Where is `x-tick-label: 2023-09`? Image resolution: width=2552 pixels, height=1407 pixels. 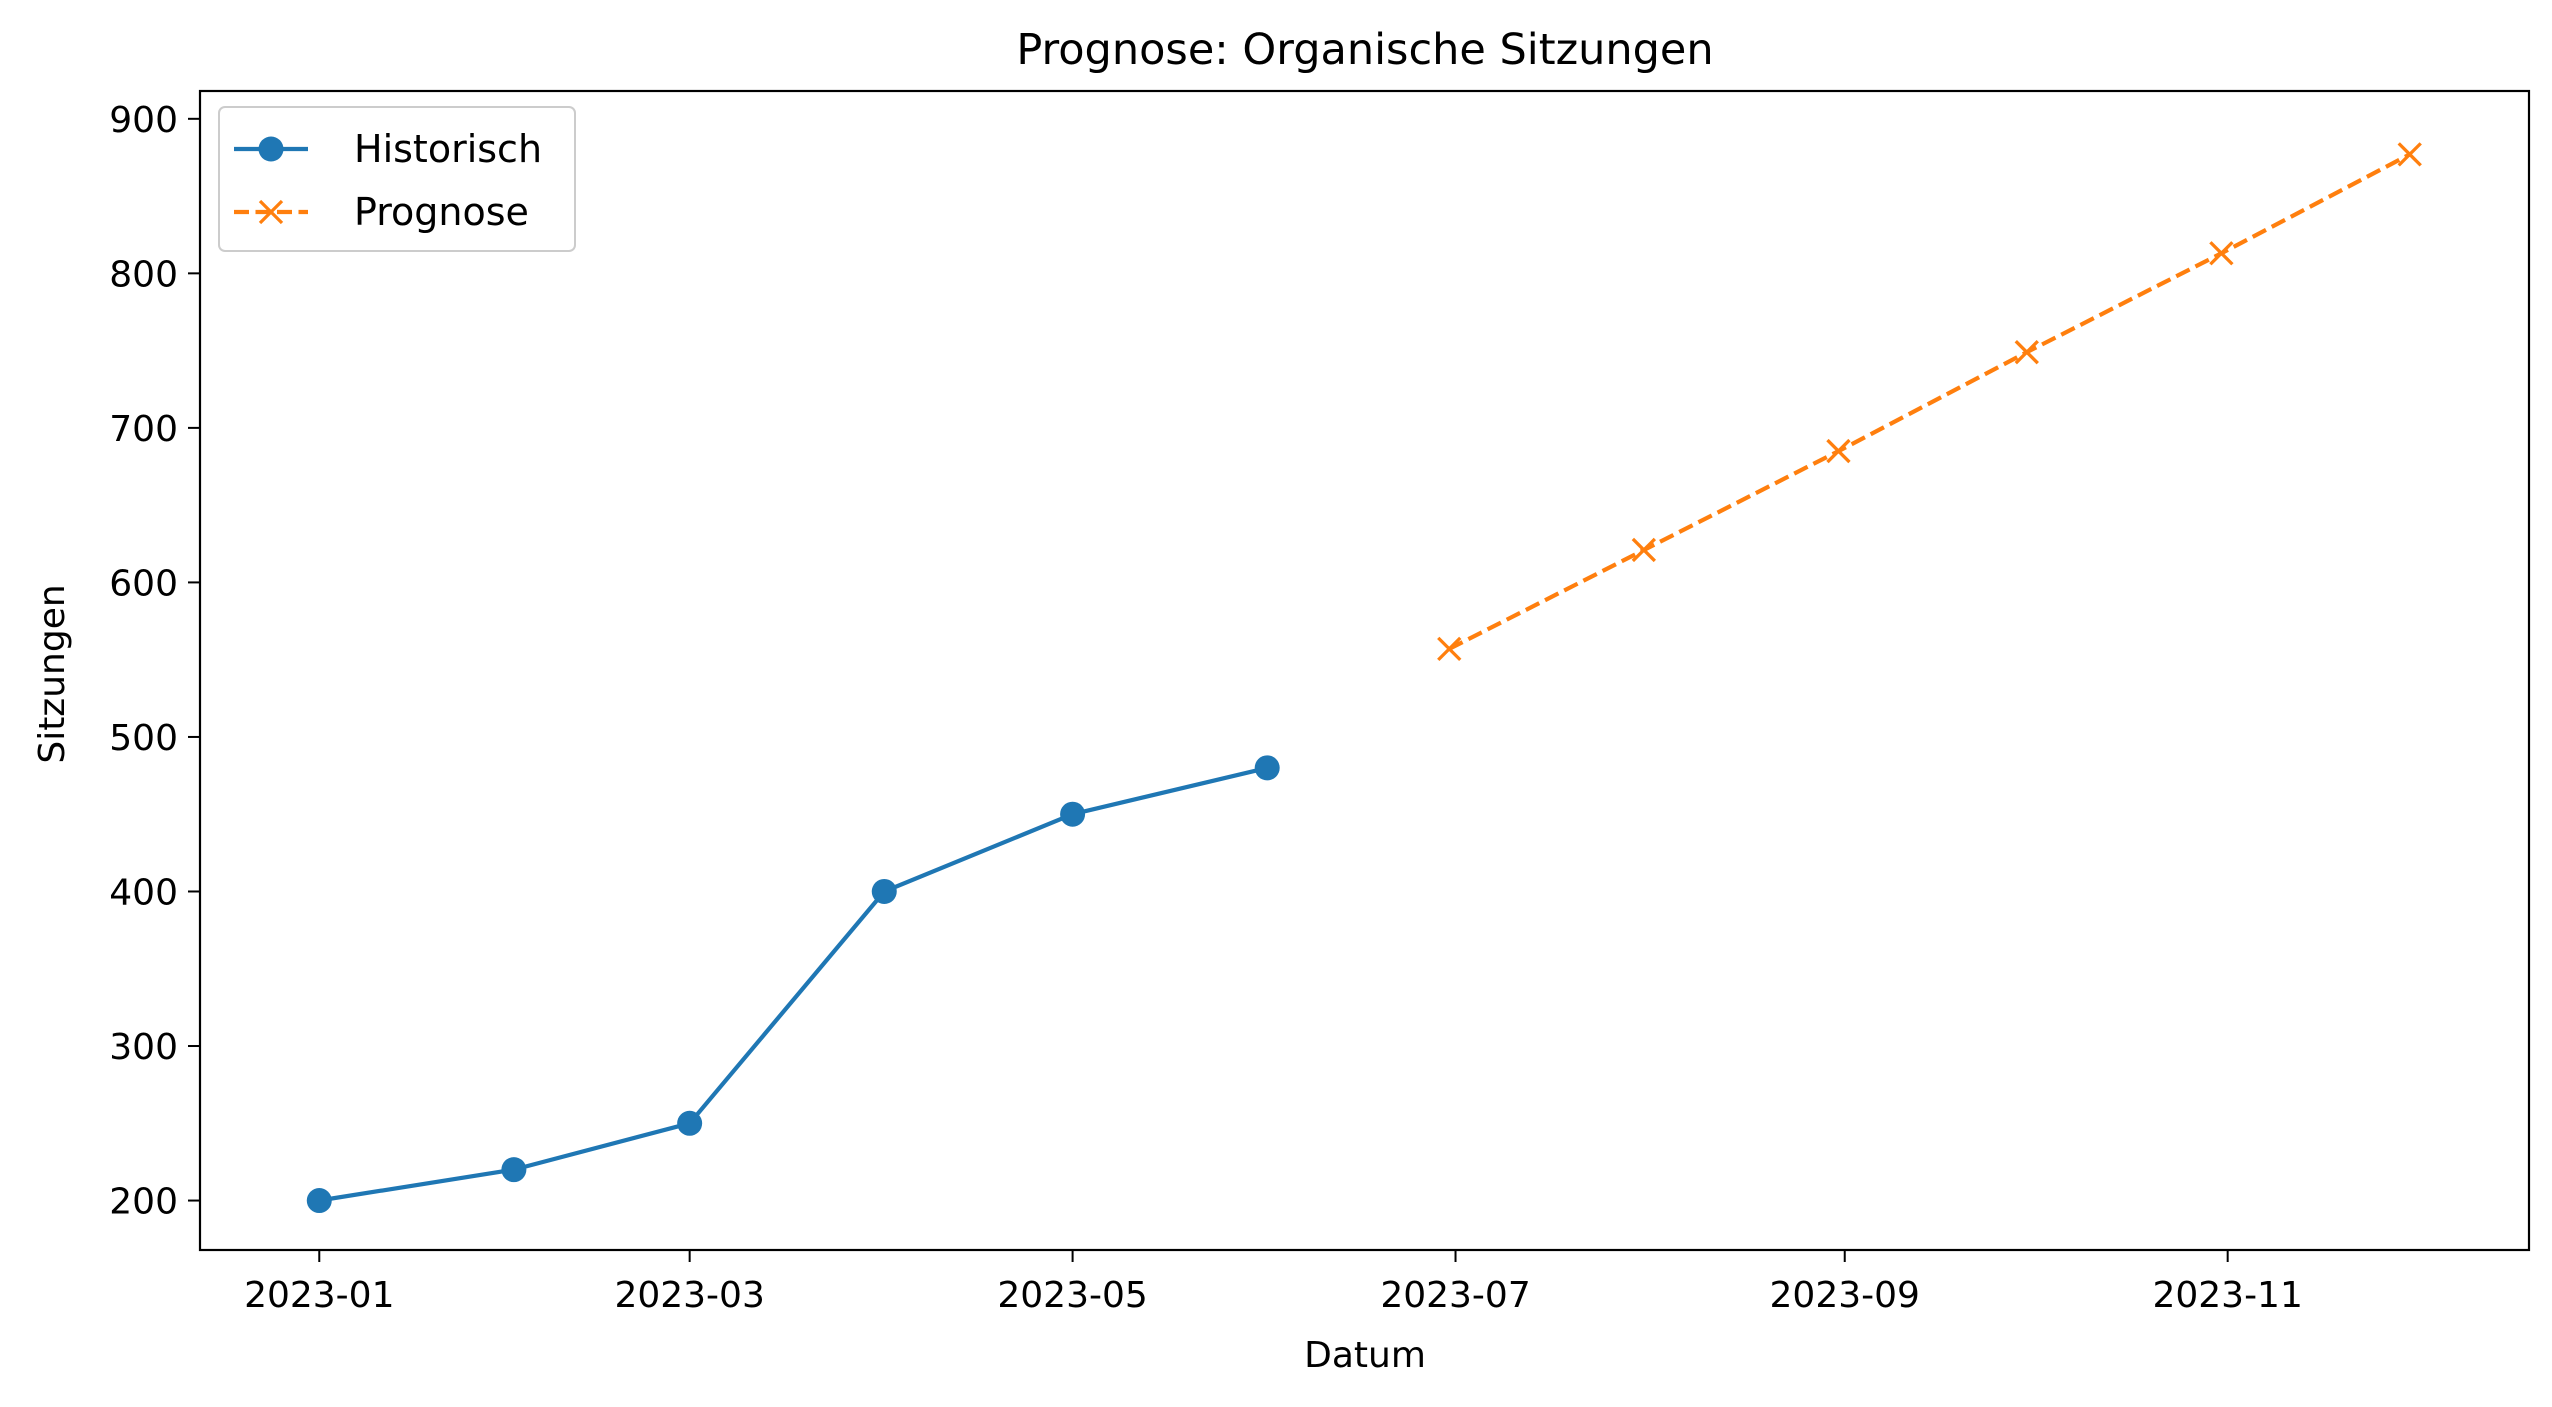
x-tick-label: 2023-09 is located at coordinates (1845, 1295).